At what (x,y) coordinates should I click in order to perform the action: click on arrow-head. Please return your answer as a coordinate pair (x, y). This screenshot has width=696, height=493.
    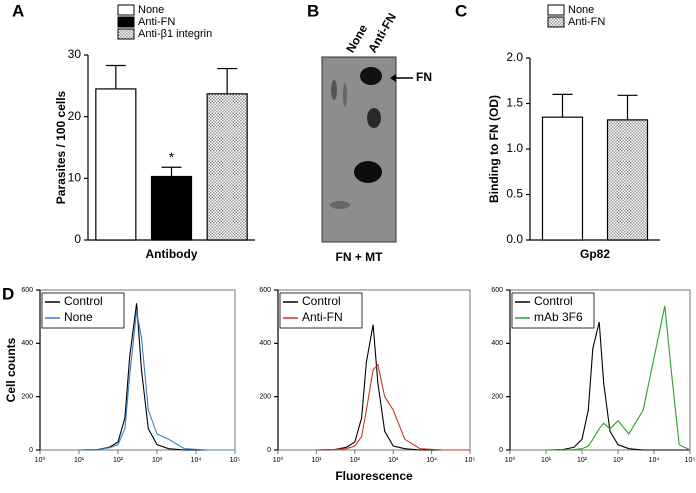
    Looking at the image, I should click on (393, 78).